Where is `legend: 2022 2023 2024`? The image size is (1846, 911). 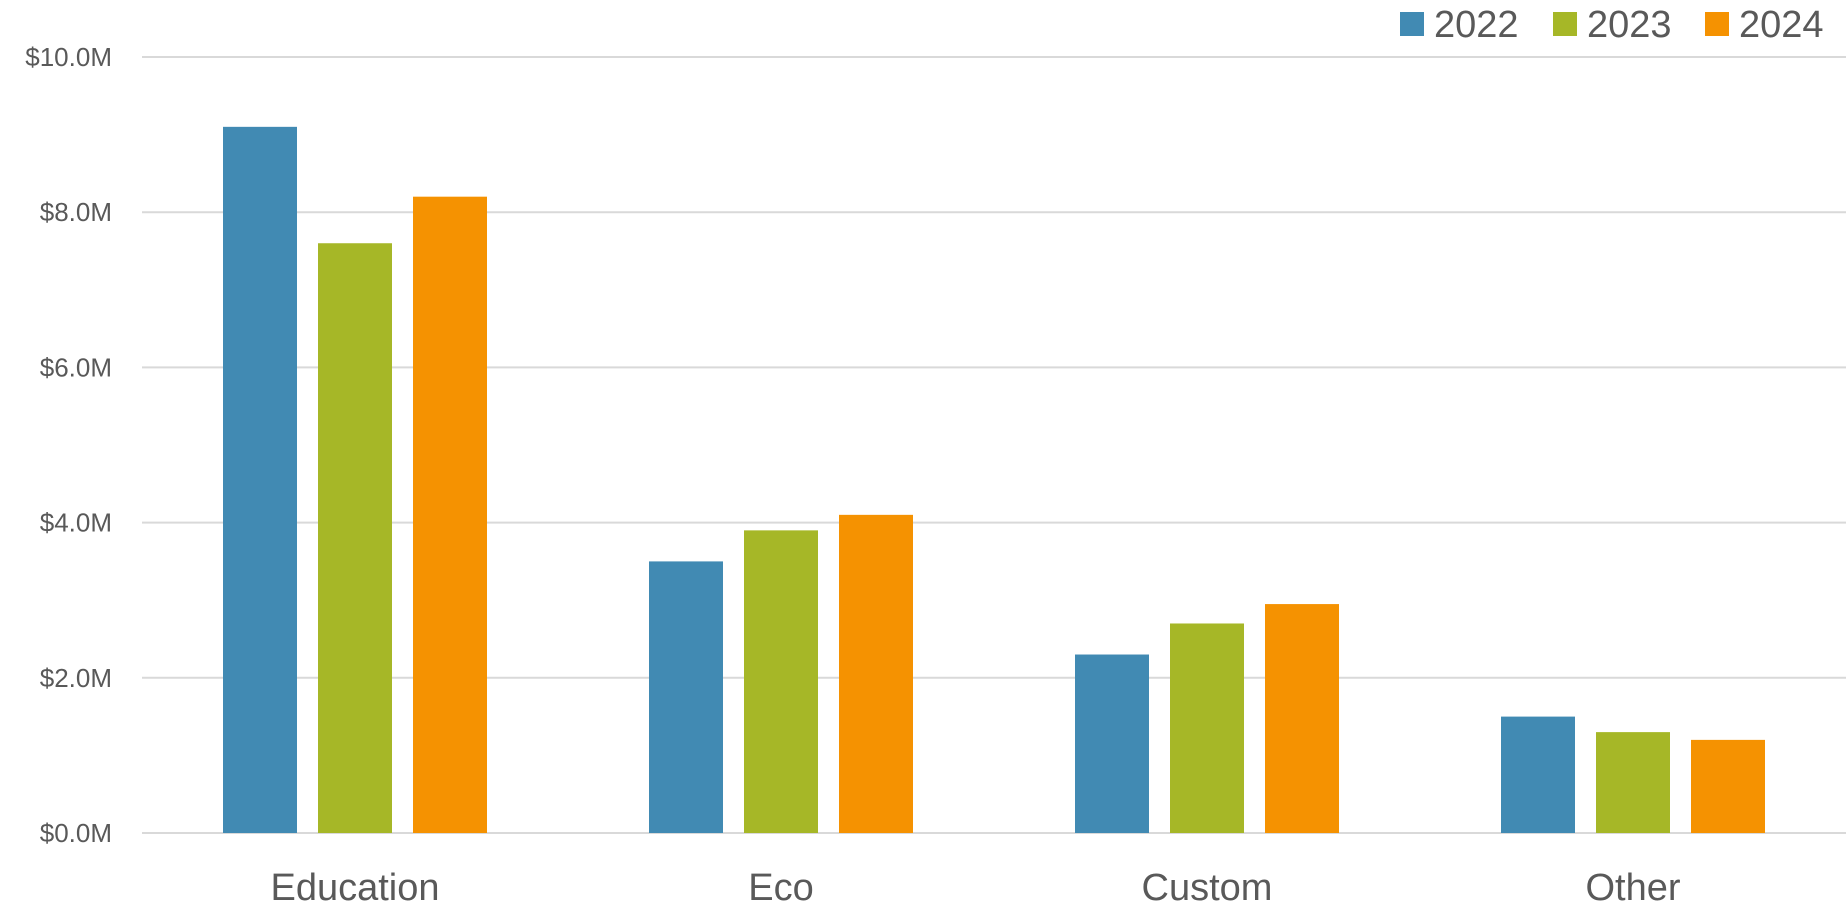 legend: 2022 2023 2024 is located at coordinates (1612, 25).